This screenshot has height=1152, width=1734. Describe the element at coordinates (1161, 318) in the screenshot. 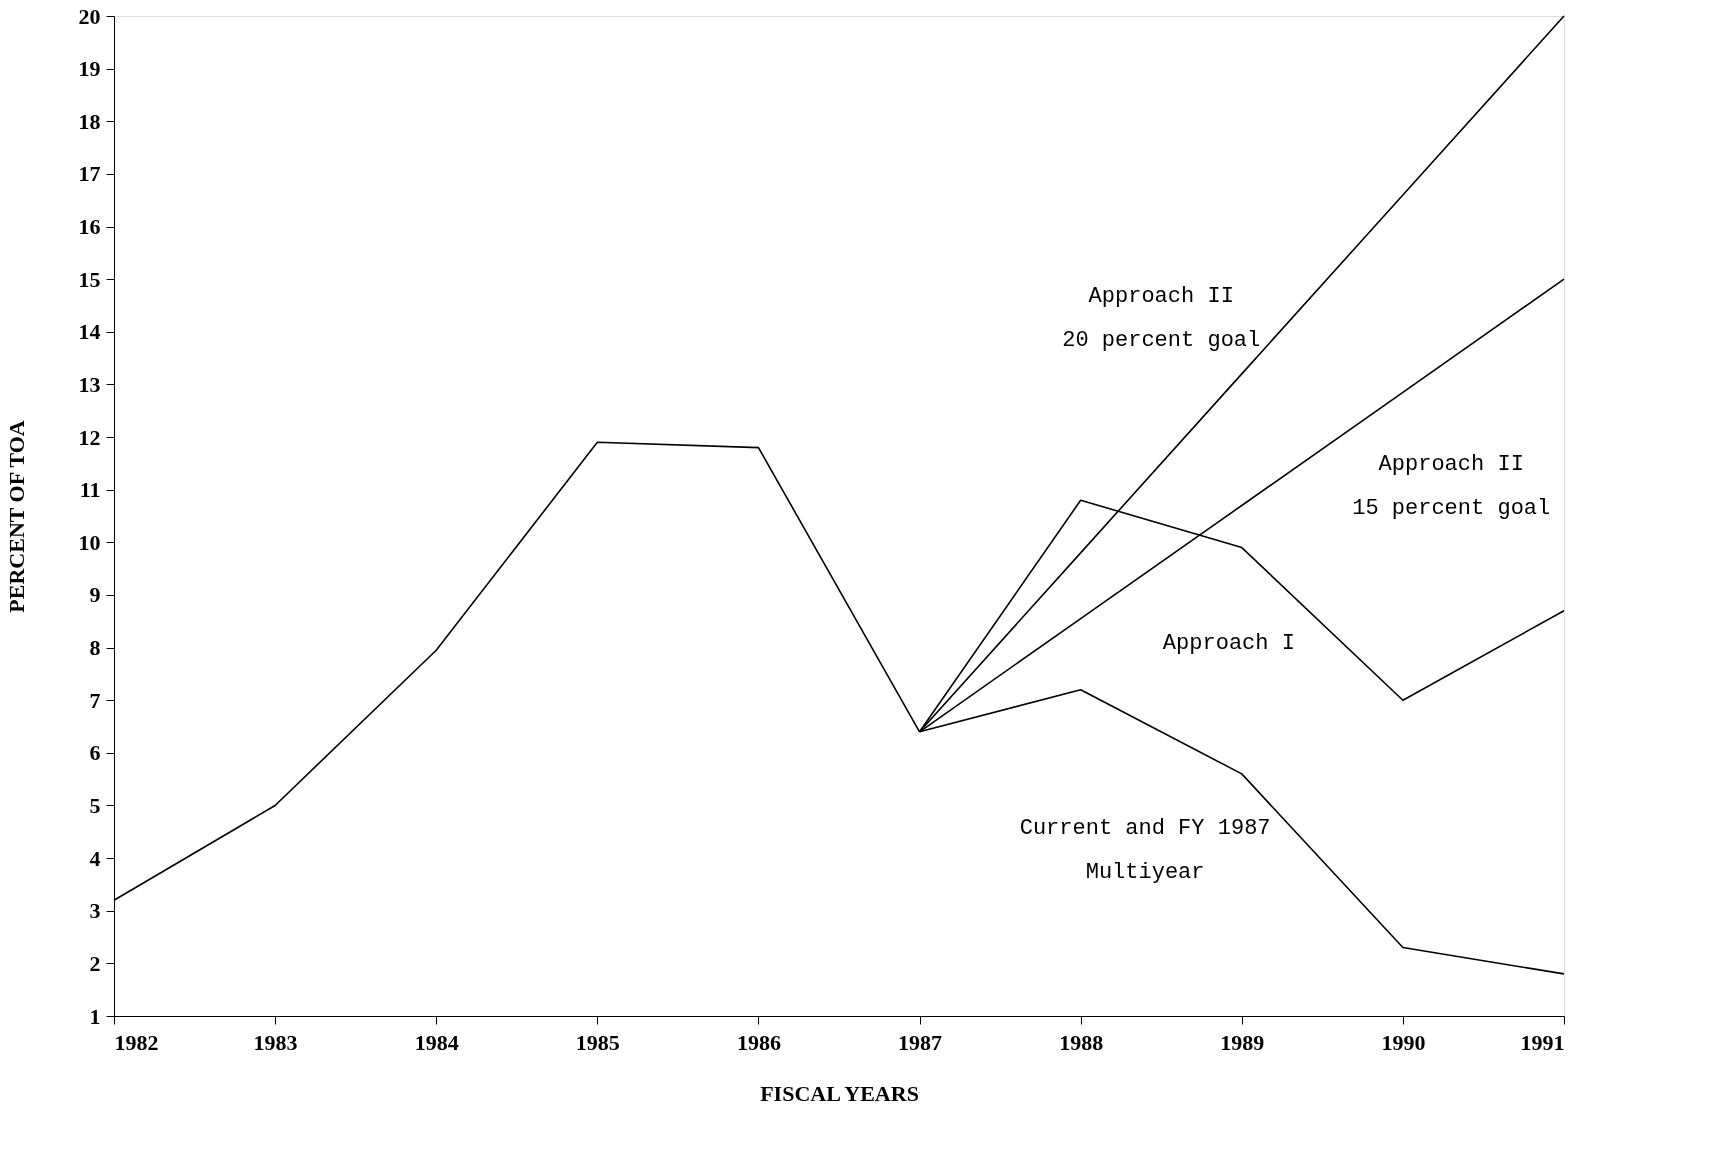

I see `series-label: Approach II 20 percent goal` at that location.